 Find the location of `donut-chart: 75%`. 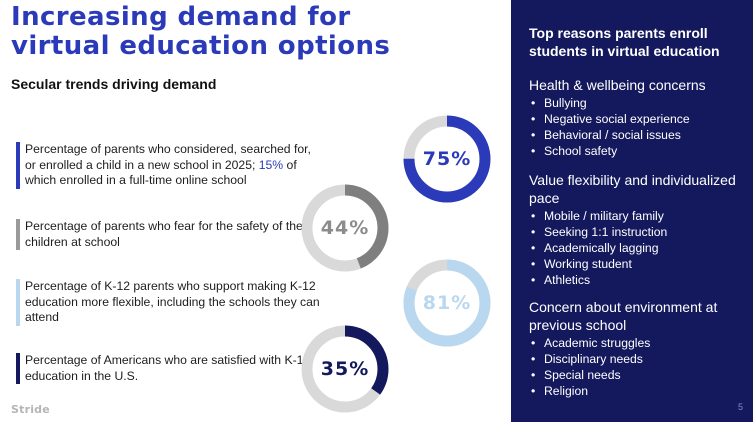

donut-chart: 75% is located at coordinates (447, 159).